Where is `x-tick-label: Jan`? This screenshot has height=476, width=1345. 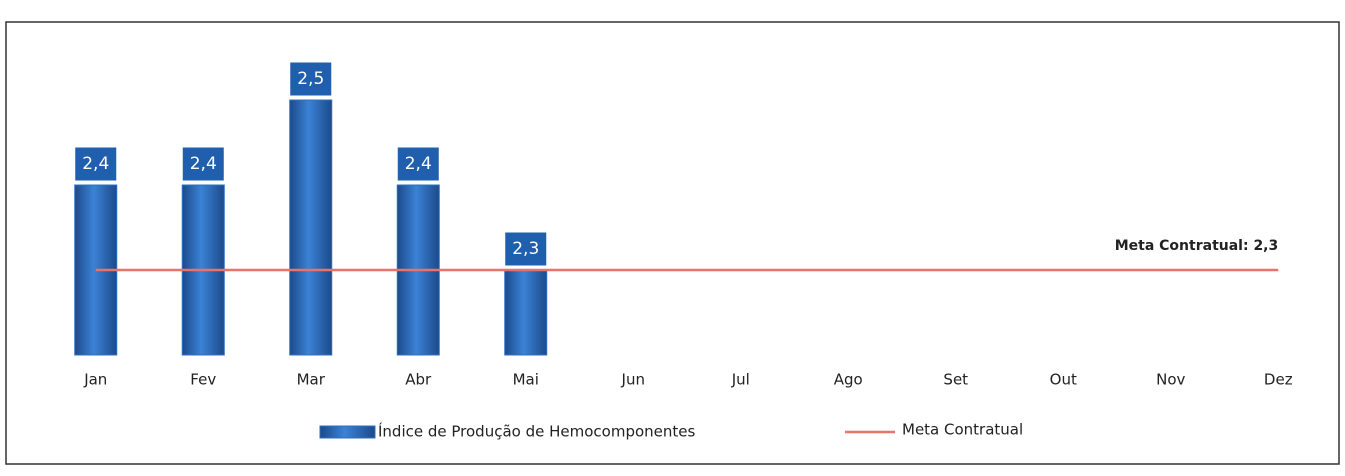
x-tick-label: Jan is located at coordinates (95, 380).